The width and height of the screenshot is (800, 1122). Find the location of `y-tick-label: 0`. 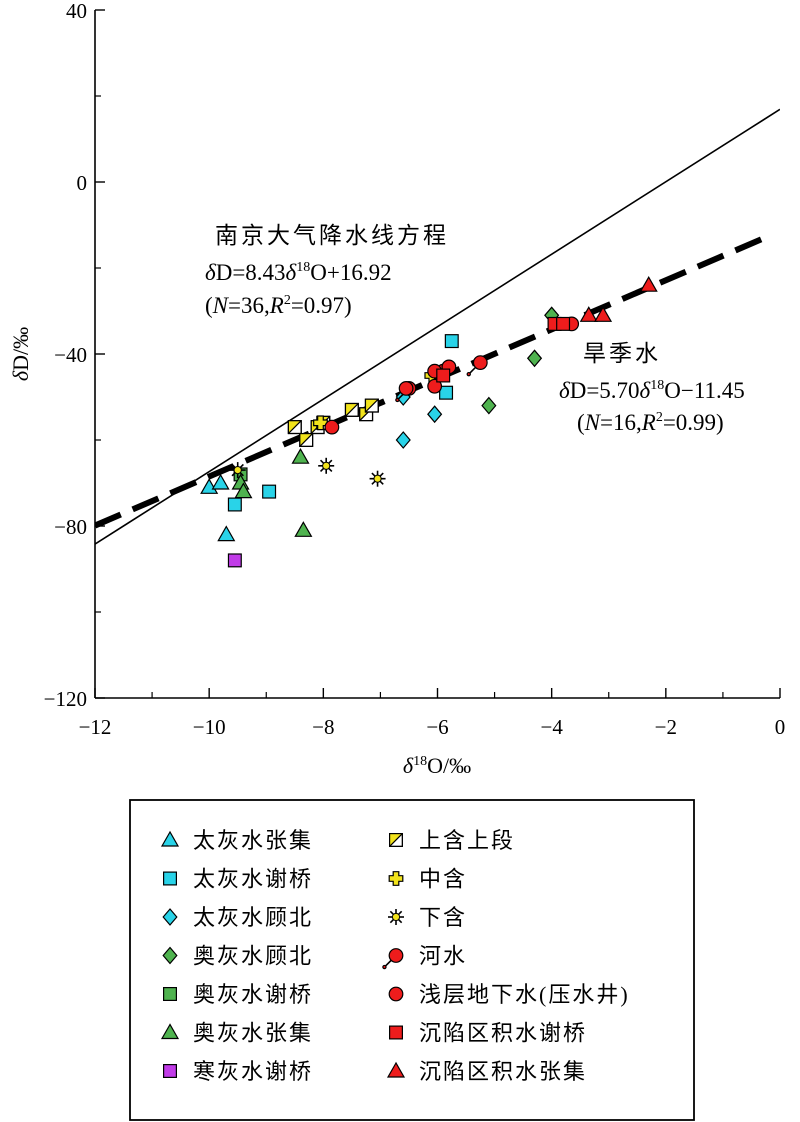

y-tick-label: 0 is located at coordinates (82, 183).